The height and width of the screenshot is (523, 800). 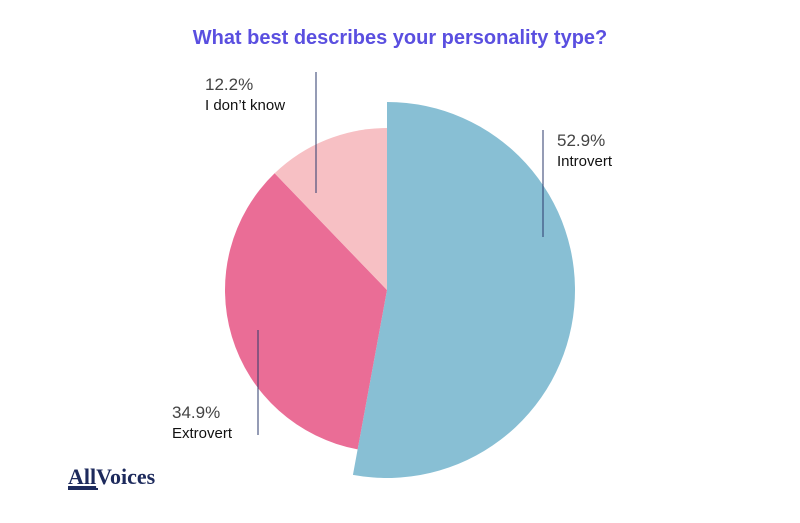 I want to click on value-label: 52.9%, so click(x=581, y=140).